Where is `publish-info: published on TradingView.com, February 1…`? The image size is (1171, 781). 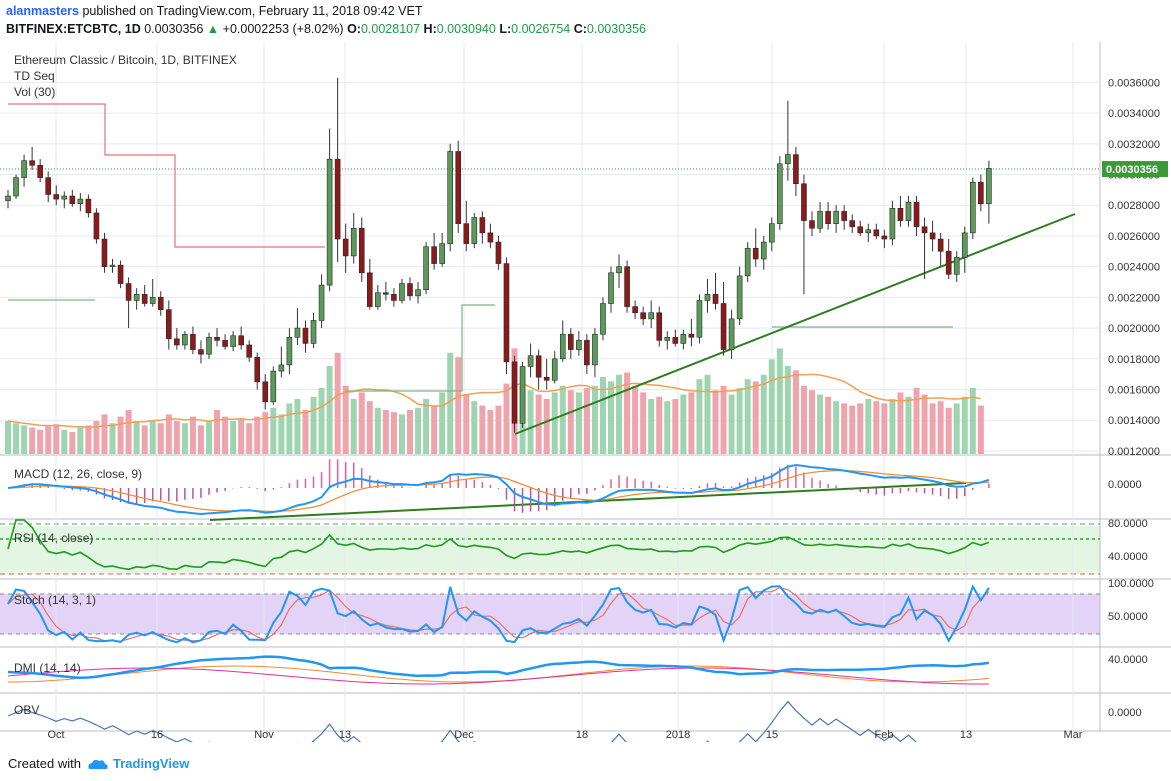 publish-info: published on TradingView.com, February 1… is located at coordinates (252, 11).